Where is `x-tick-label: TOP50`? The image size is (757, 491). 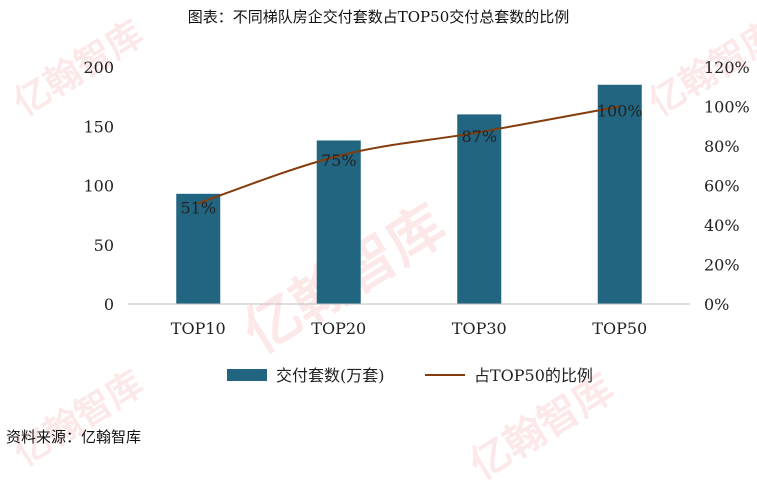
x-tick-label: TOP50 is located at coordinates (619, 328).